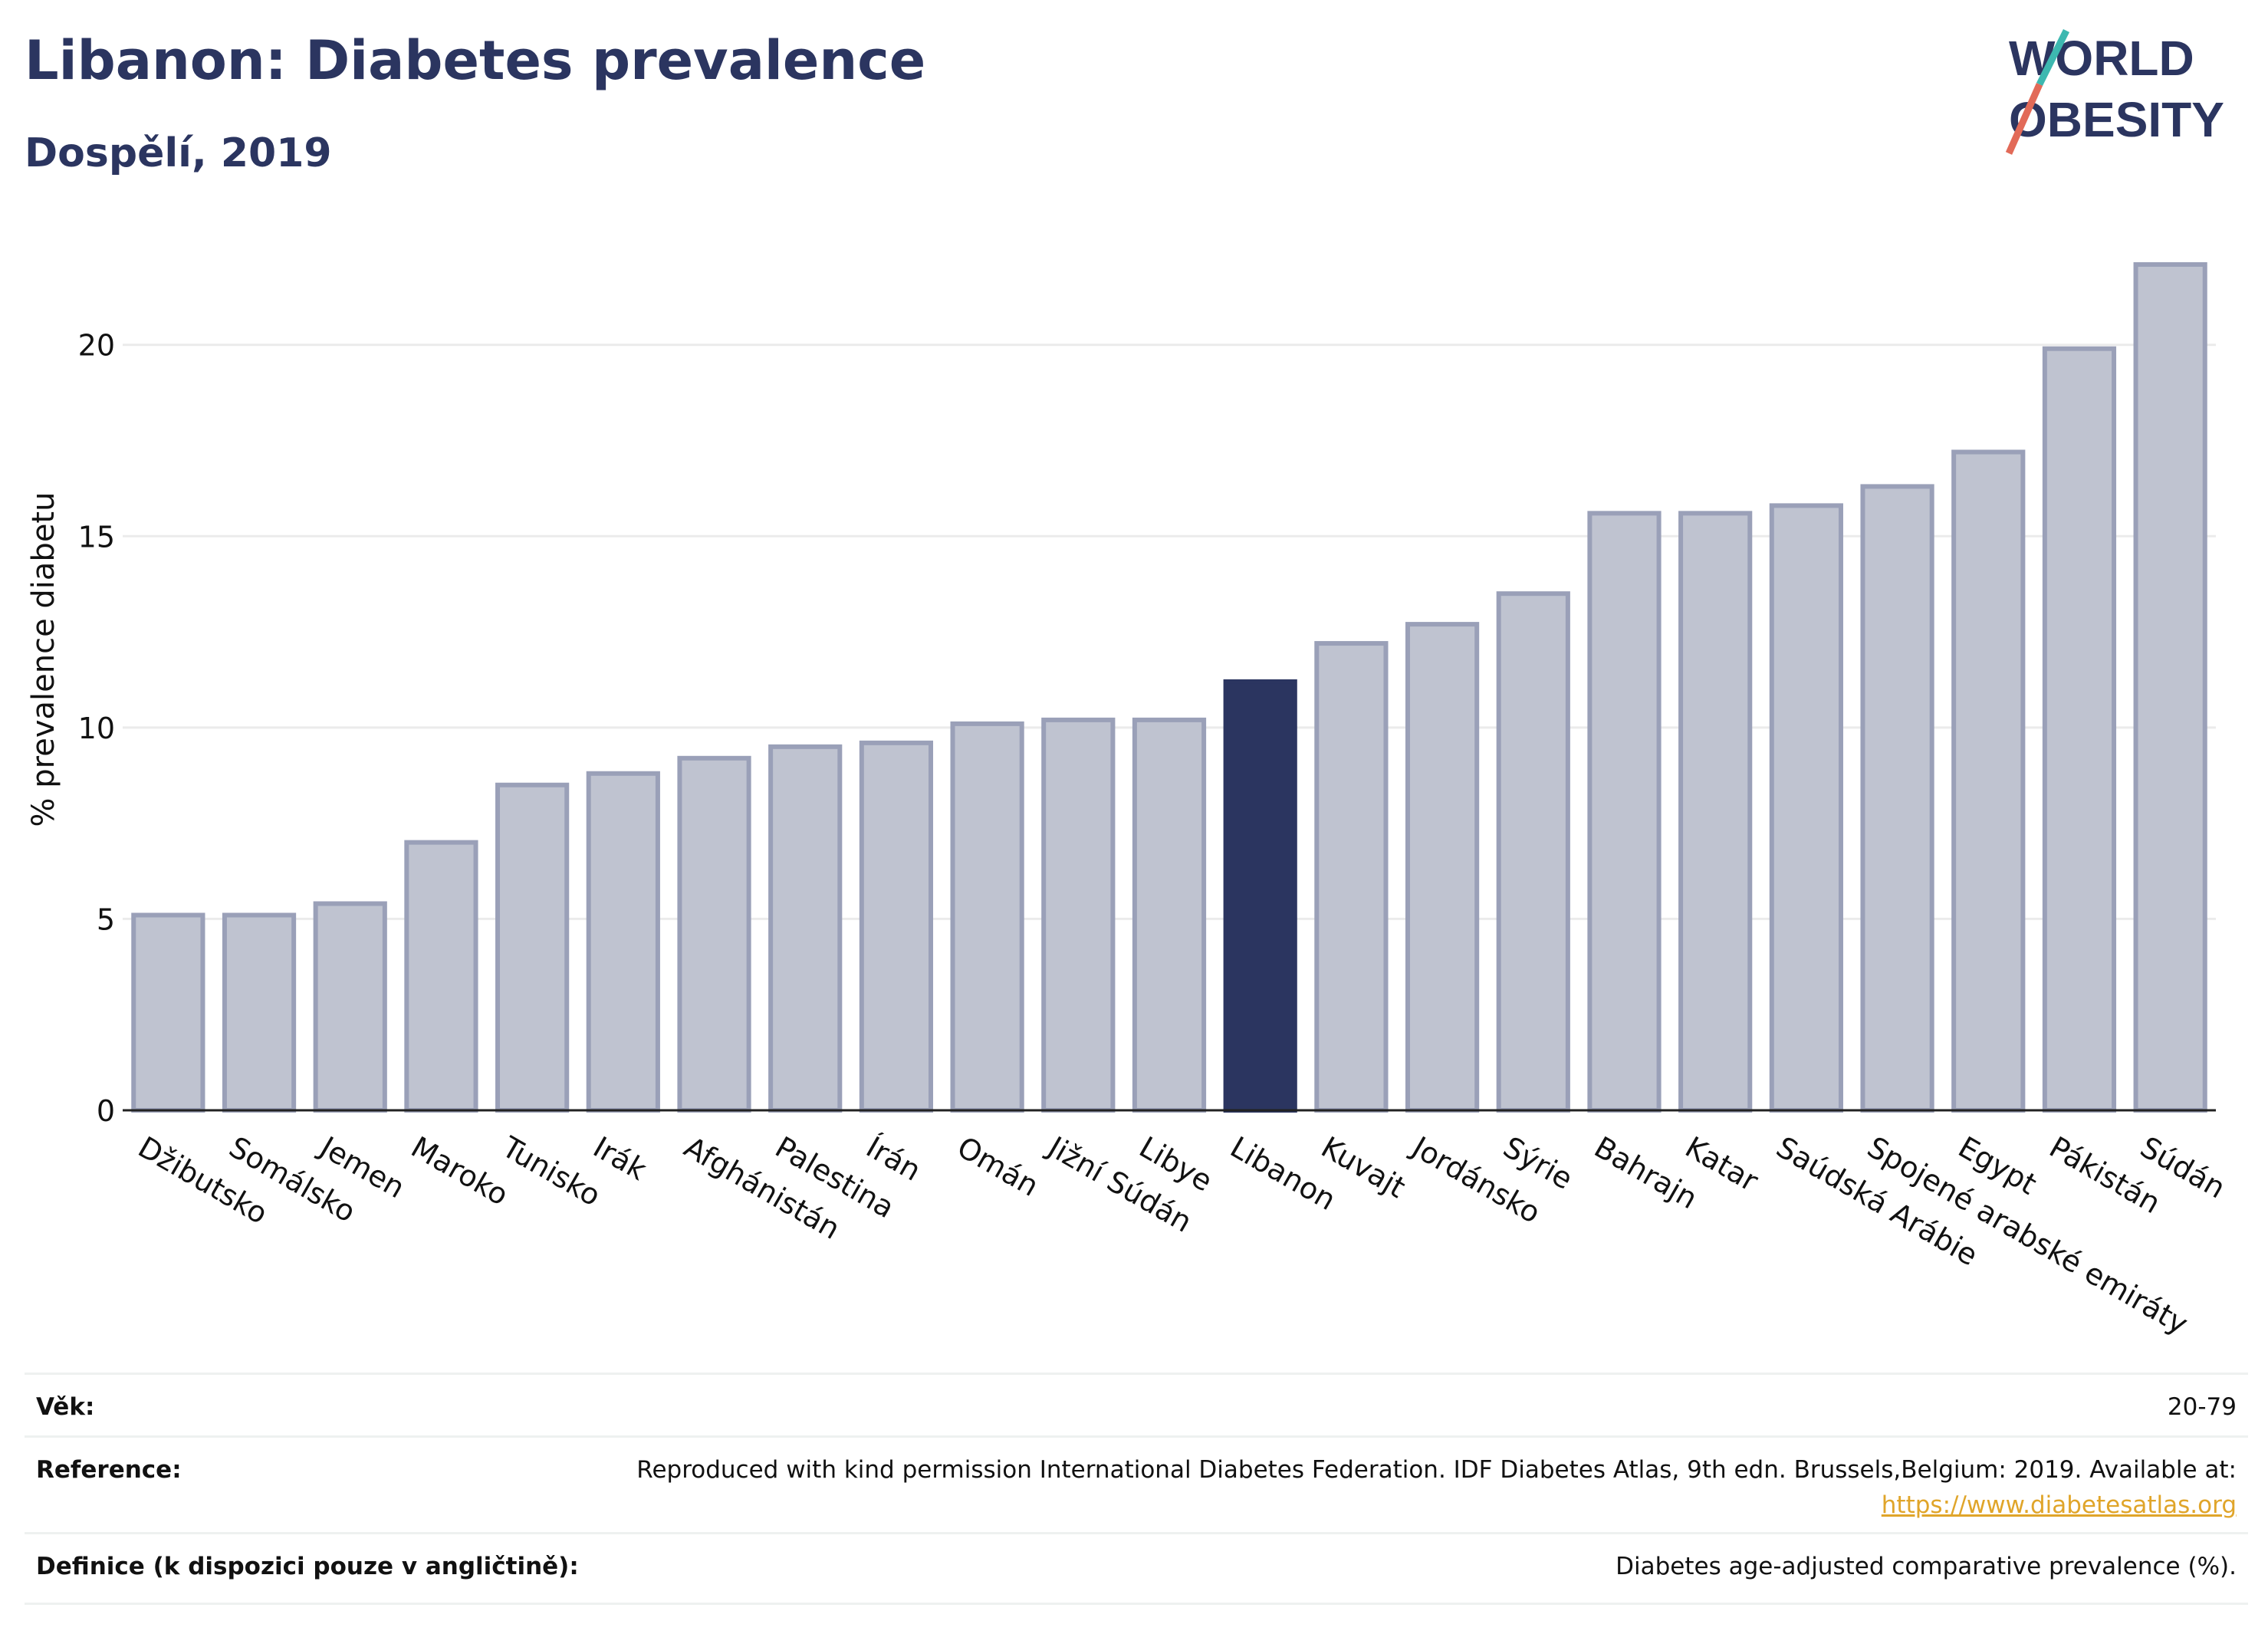 This screenshot has width=2268, height=1634. What do you see at coordinates (2024, 119) in the screenshot?
I see `logo-stroke-coral` at bounding box center [2024, 119].